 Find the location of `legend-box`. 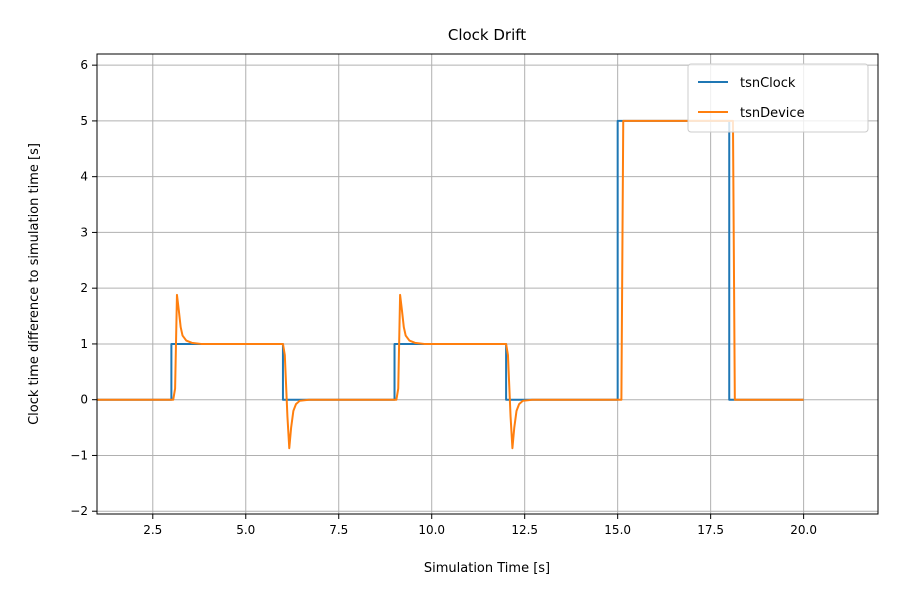

legend-box is located at coordinates (778, 98).